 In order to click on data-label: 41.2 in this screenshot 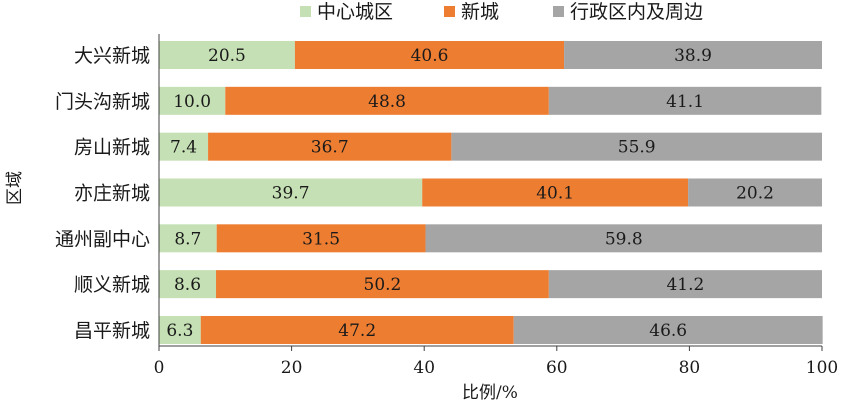, I will do `click(685, 285)`.